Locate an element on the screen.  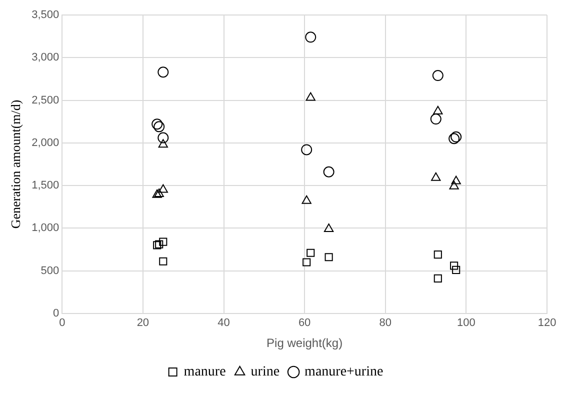
x-tick-label: 40 is located at coordinates (224, 323).